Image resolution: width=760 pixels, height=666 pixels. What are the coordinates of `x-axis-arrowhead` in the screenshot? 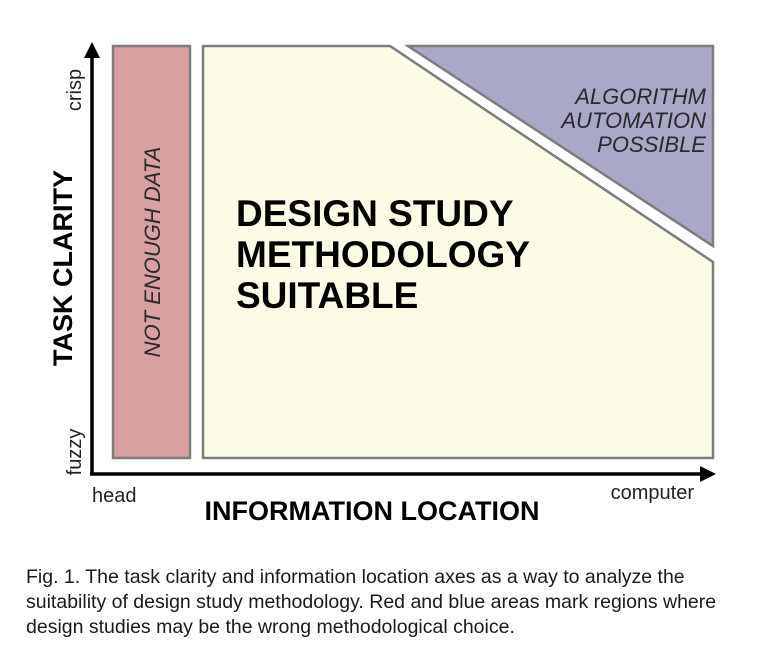 It's located at (708, 474).